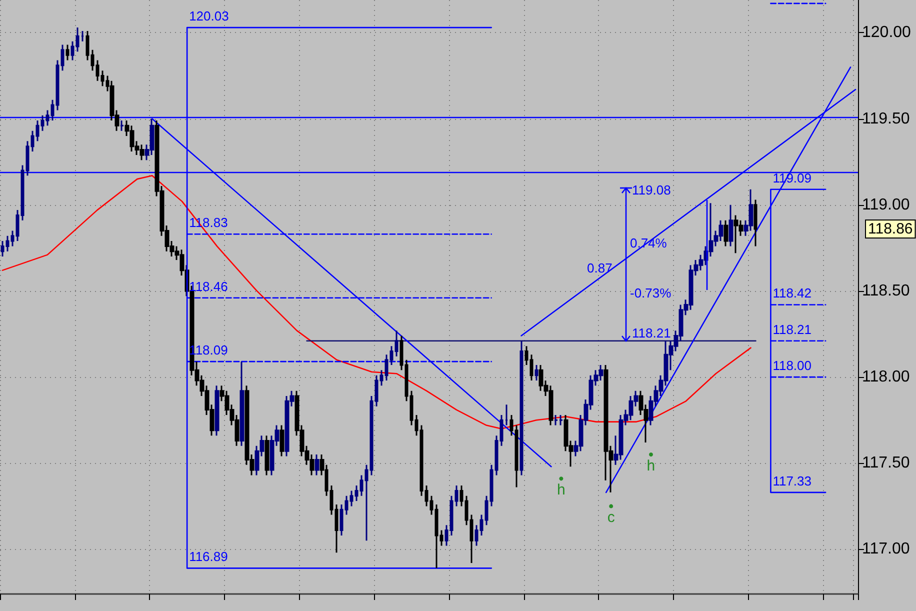 Image resolution: width=916 pixels, height=611 pixels. Describe the element at coordinates (886, 377) in the screenshot. I see `y-tick-label: 118.00` at that location.